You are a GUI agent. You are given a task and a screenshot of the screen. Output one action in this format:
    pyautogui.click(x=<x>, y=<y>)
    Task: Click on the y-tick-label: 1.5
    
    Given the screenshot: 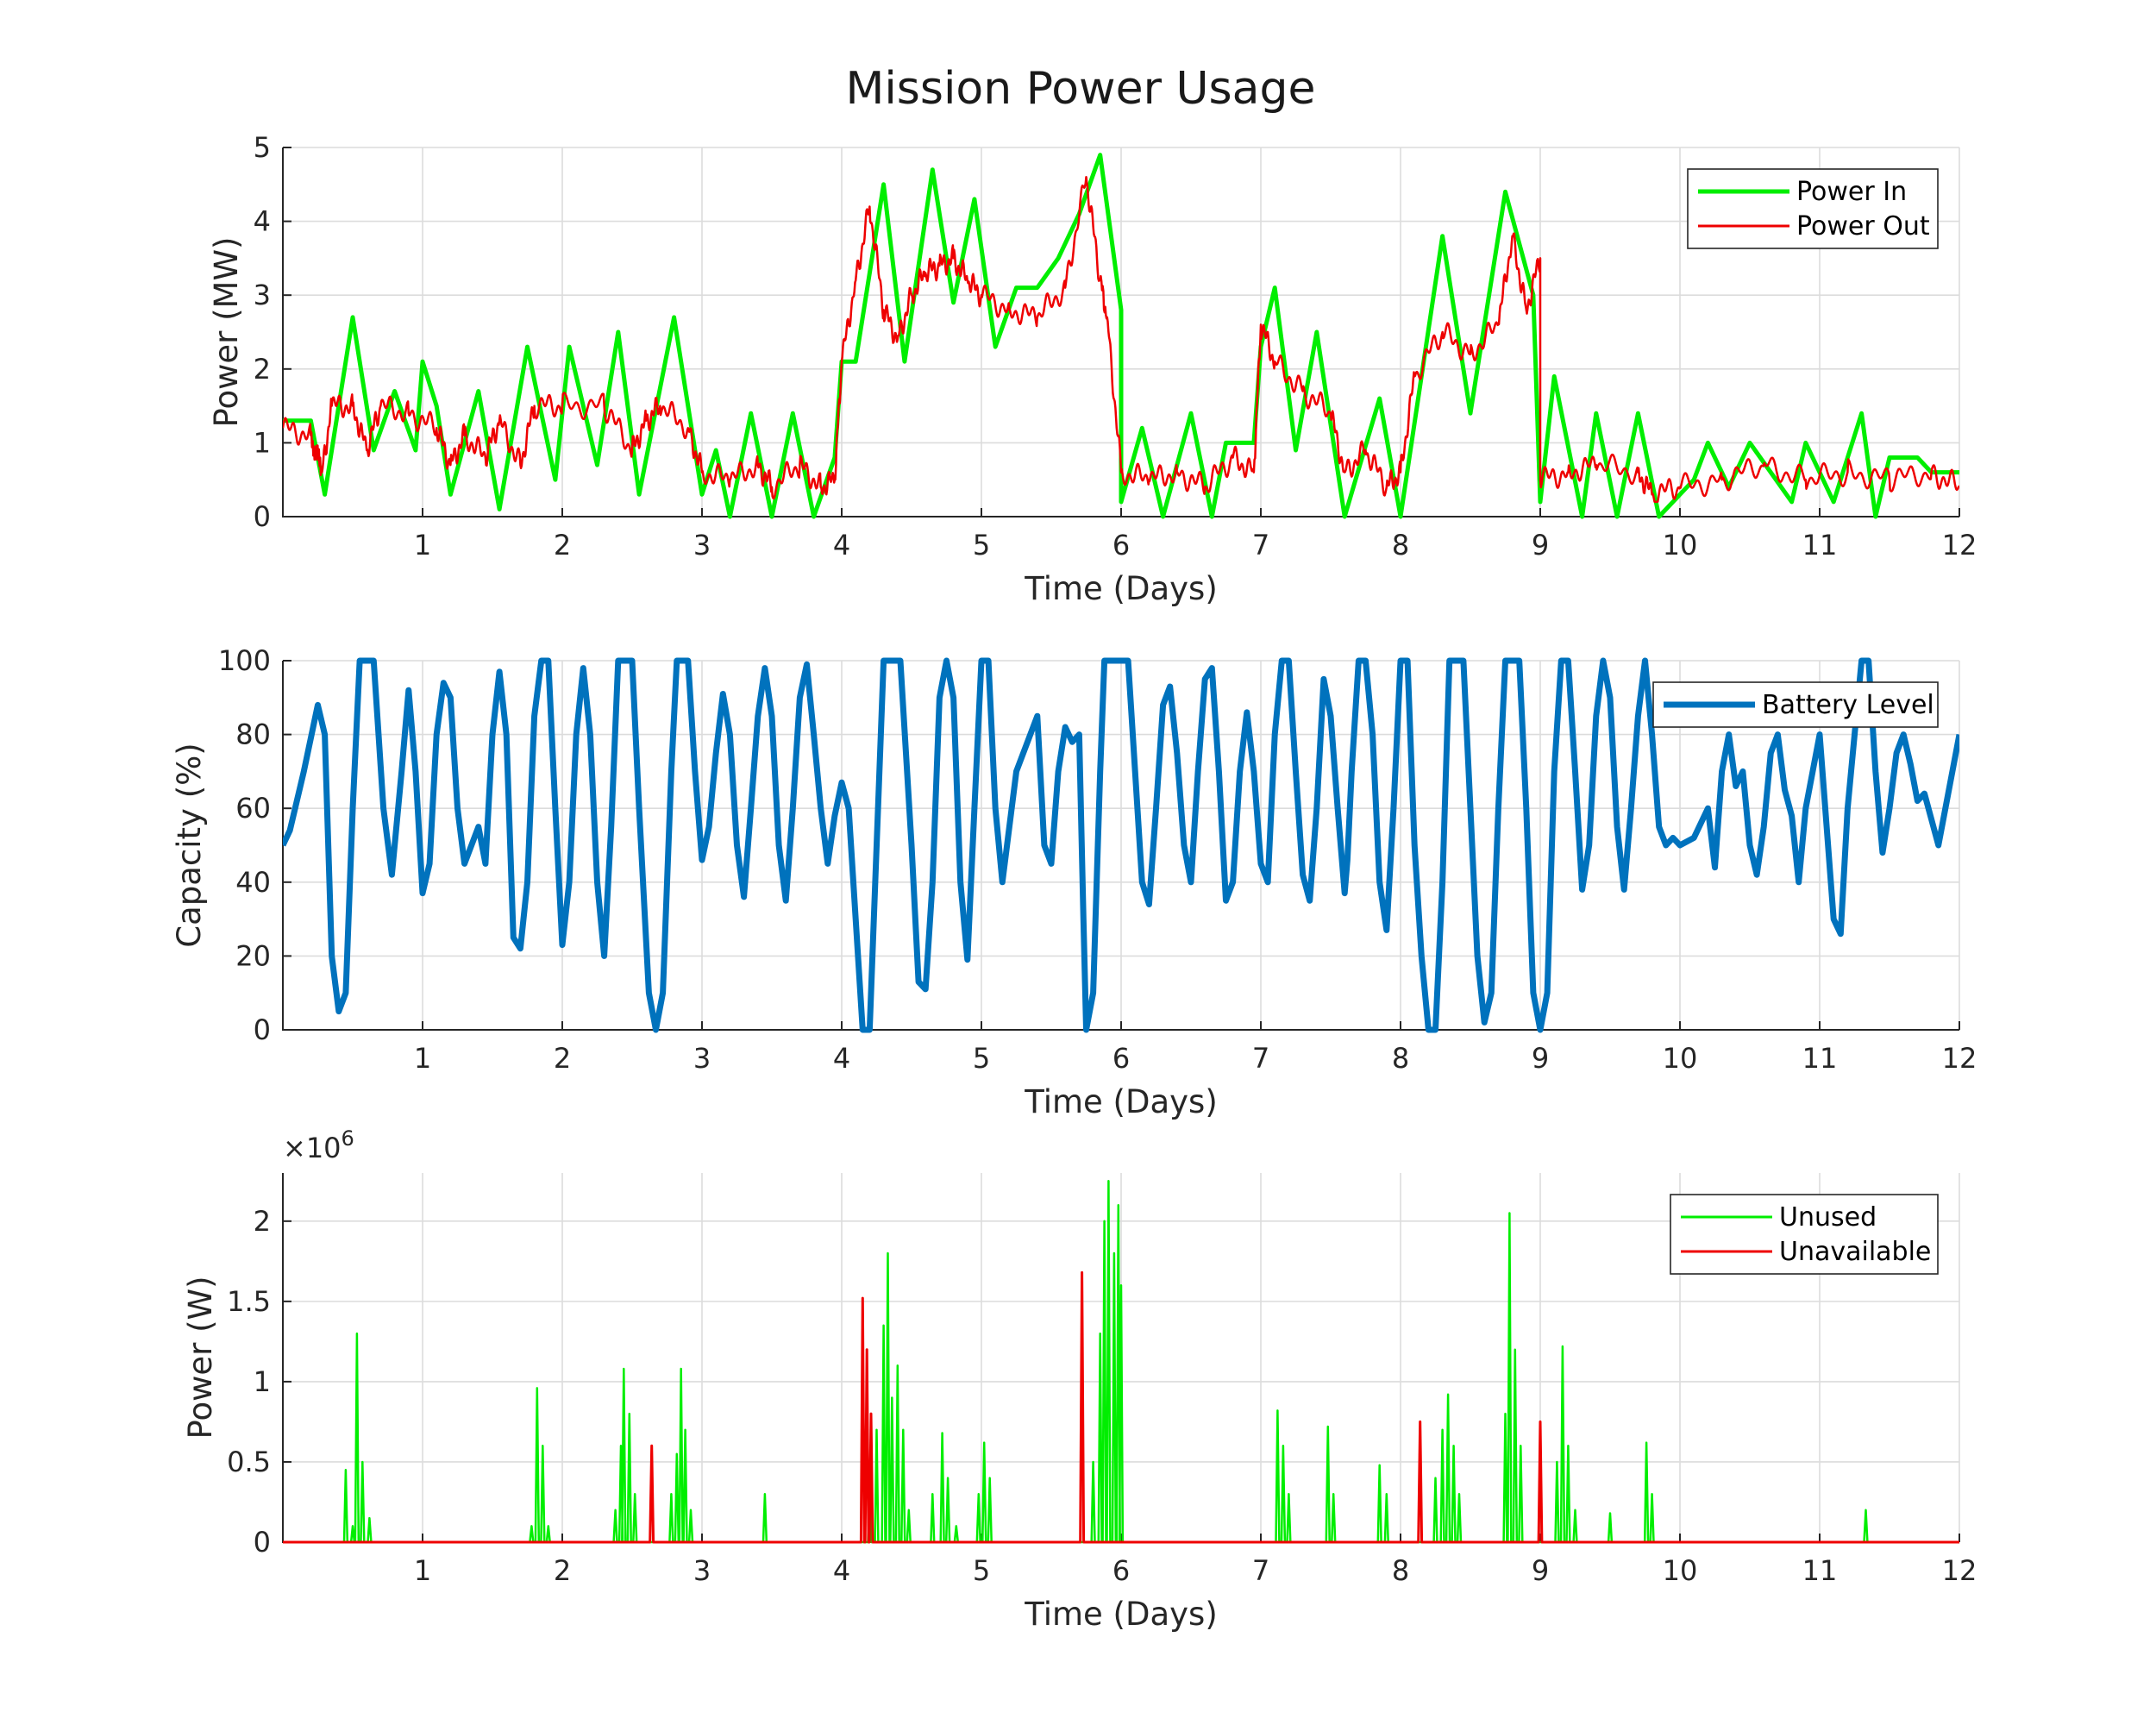 What is the action you would take?
    pyautogui.click(x=249, y=1301)
    